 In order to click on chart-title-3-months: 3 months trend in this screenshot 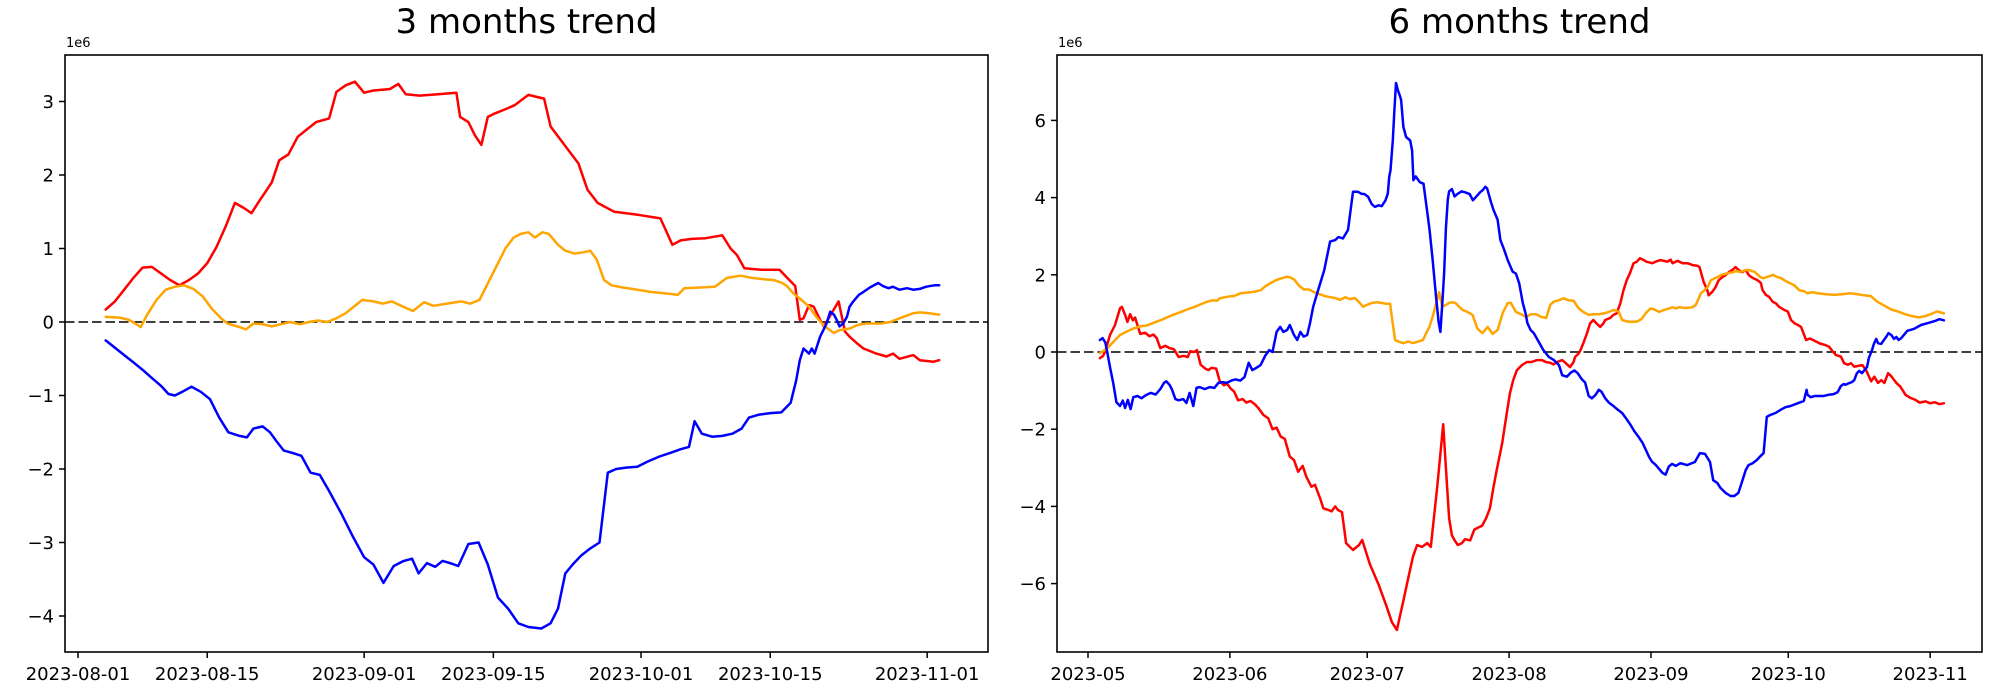, I will do `click(526, 22)`.